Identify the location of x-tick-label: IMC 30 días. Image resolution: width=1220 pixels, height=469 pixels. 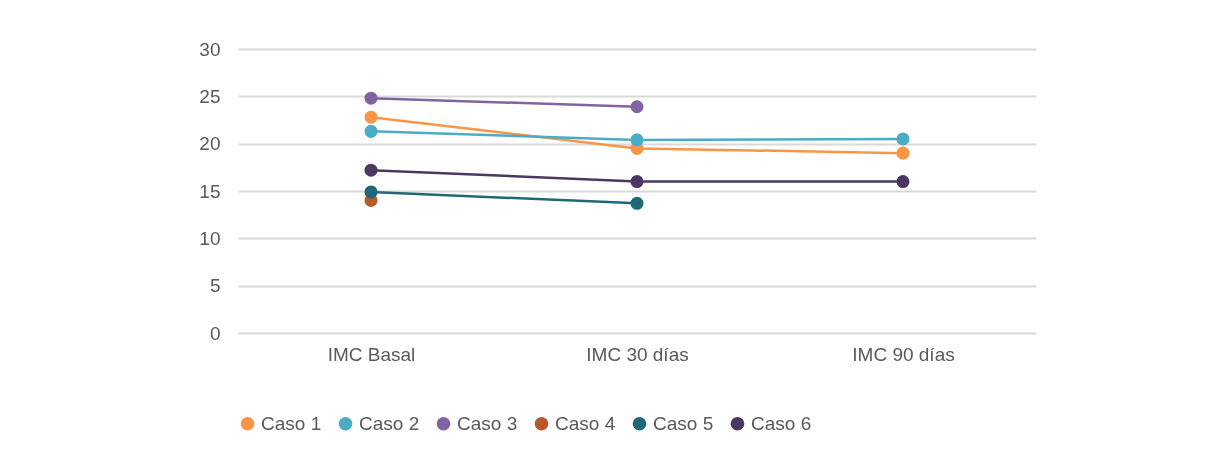
(637, 354).